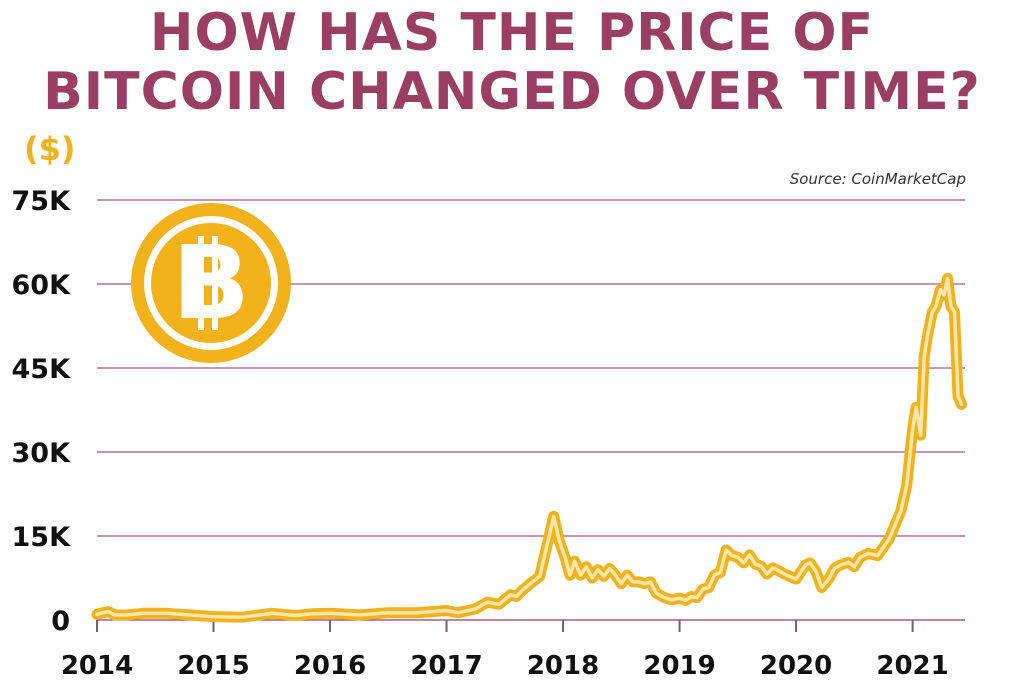 The height and width of the screenshot is (688, 1024). Describe the element at coordinates (512, 33) in the screenshot. I see `chart-title-line-1: HOW HAS THE PRICE OF` at that location.